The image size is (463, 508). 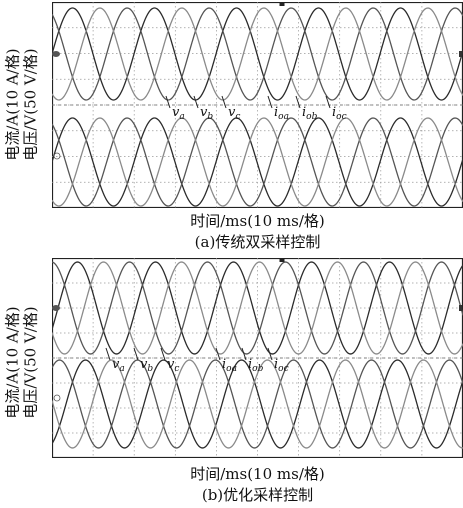 I want to click on panel-caption: (a)传统双采样控制, so click(x=257, y=242).